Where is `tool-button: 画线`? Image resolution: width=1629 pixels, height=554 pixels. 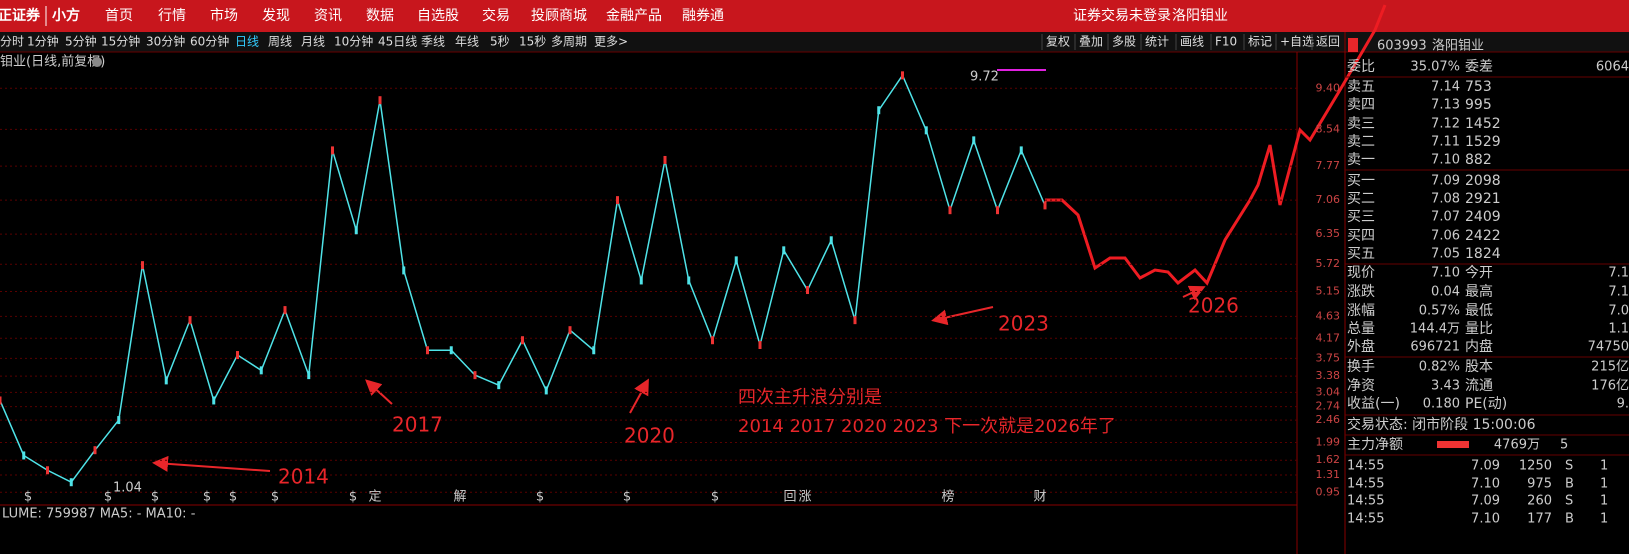 tool-button: 画线 is located at coordinates (1192, 42).